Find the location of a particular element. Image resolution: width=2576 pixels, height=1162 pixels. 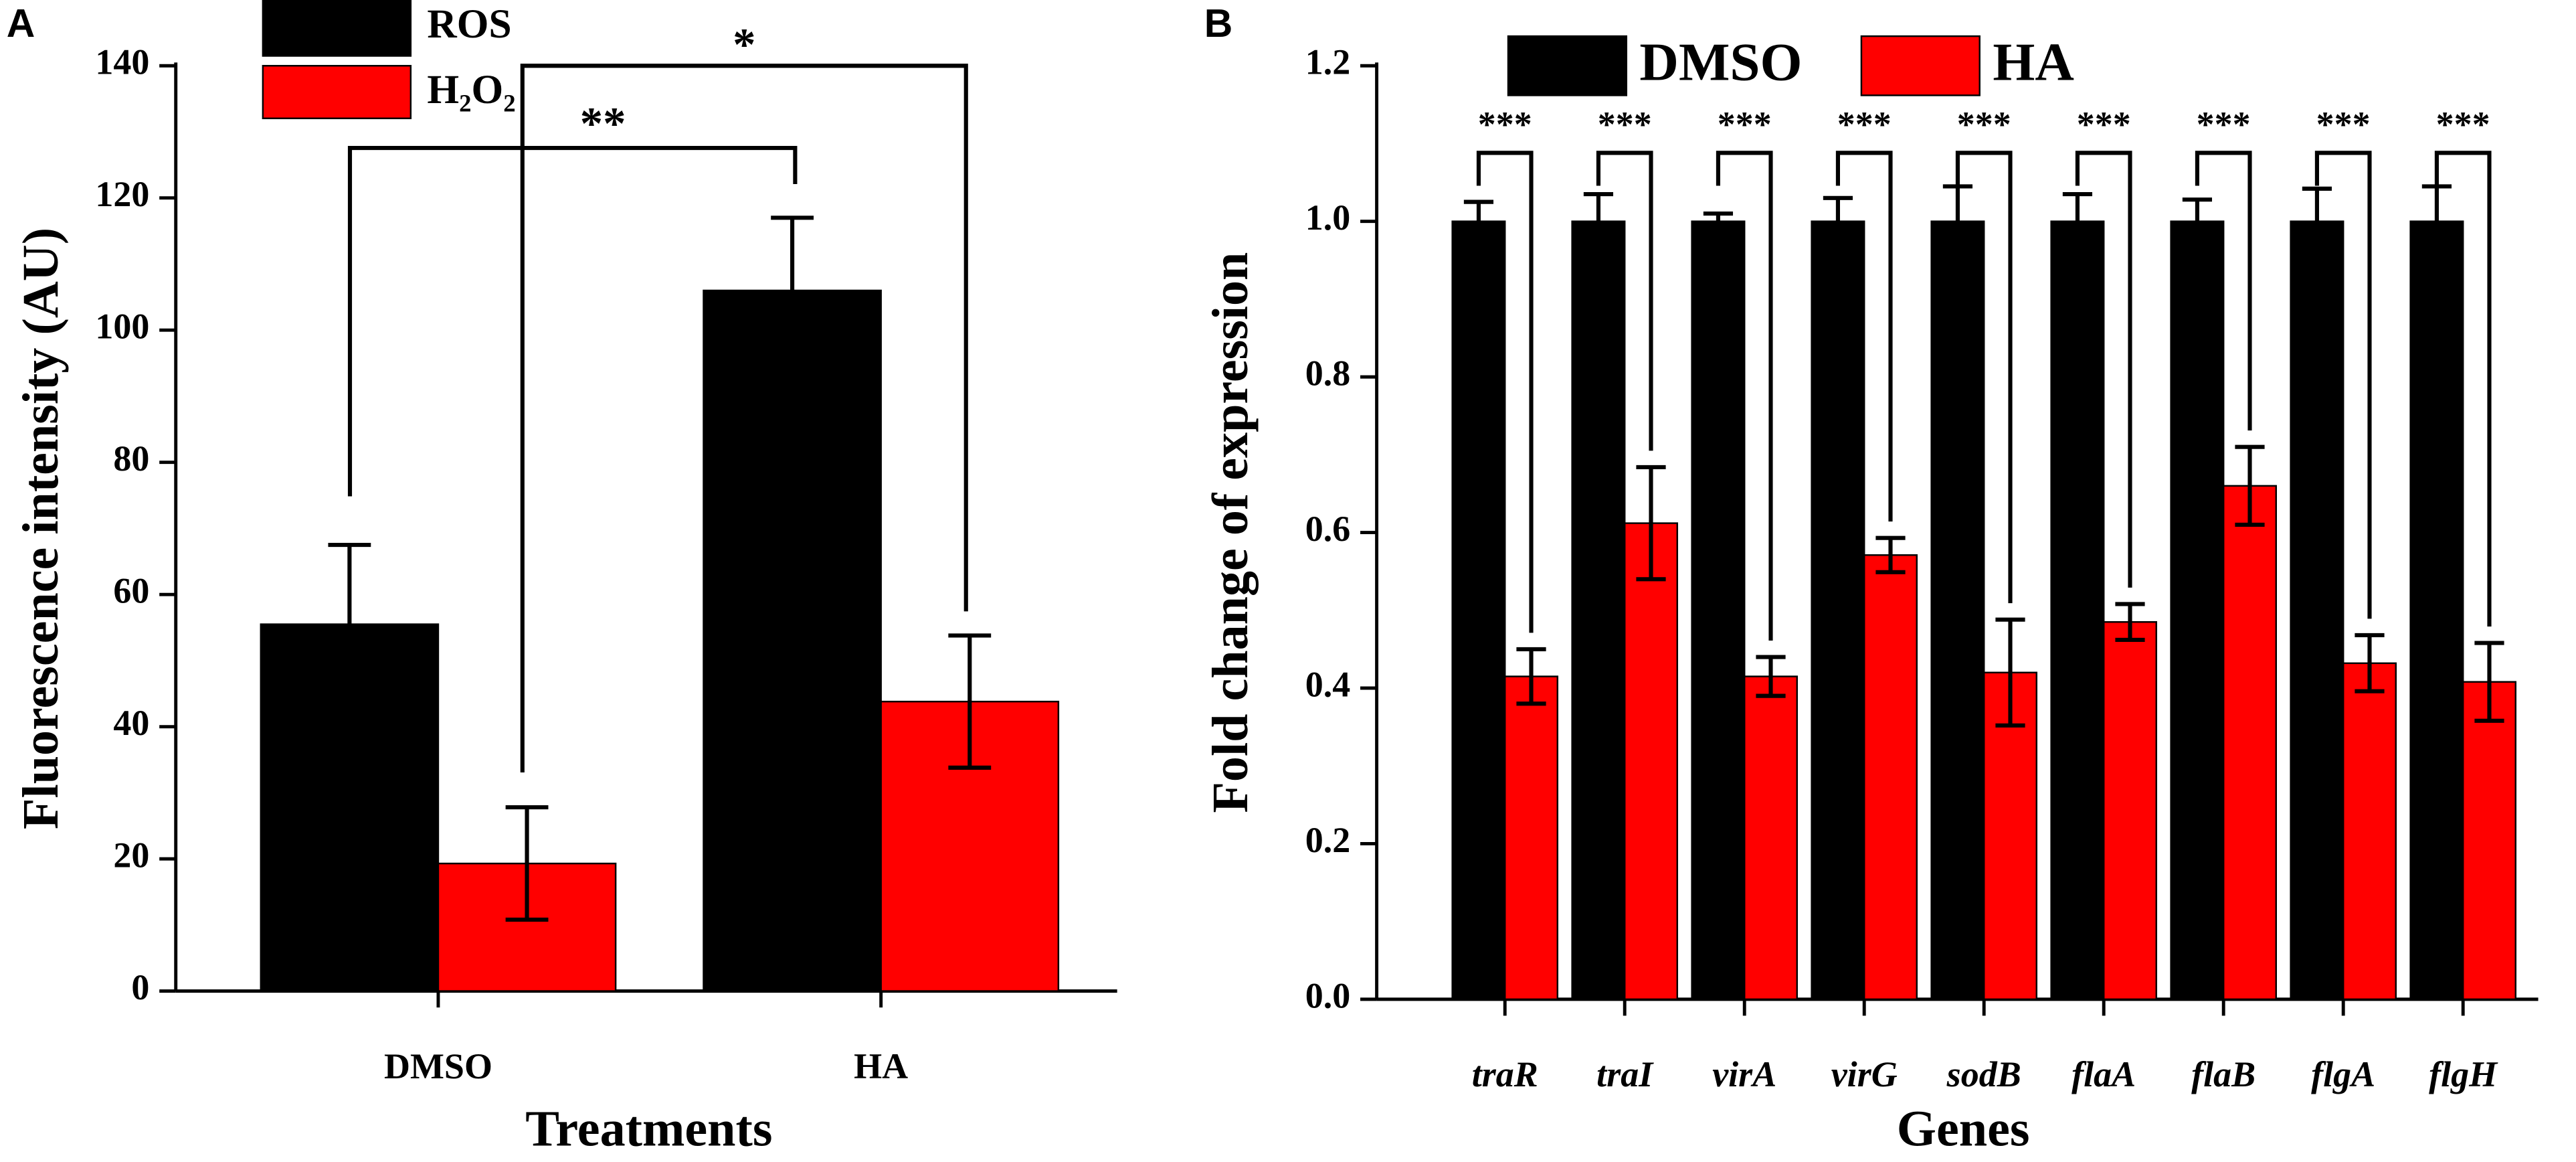

y-tick-label: 100 is located at coordinates (122, 327).